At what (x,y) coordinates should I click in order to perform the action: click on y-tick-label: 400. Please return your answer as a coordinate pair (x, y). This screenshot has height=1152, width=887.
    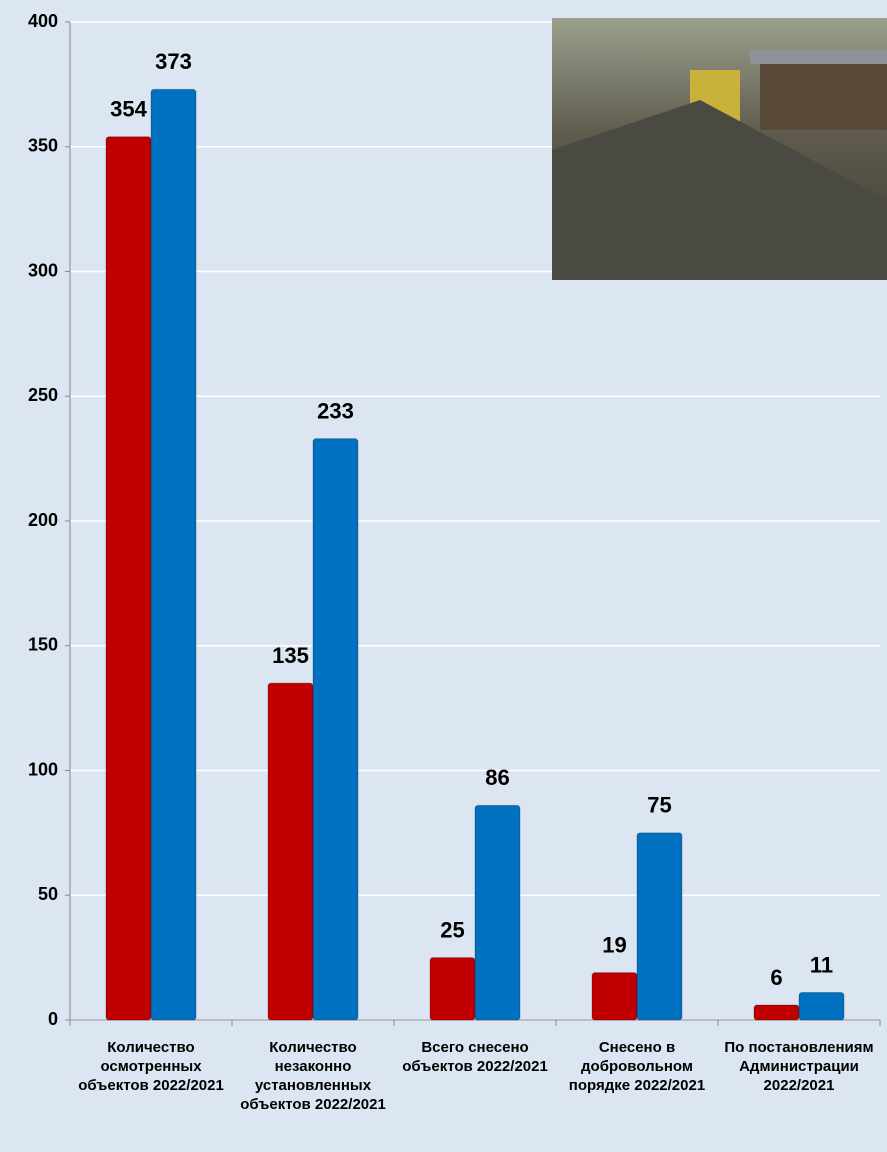
    Looking at the image, I should click on (43, 21).